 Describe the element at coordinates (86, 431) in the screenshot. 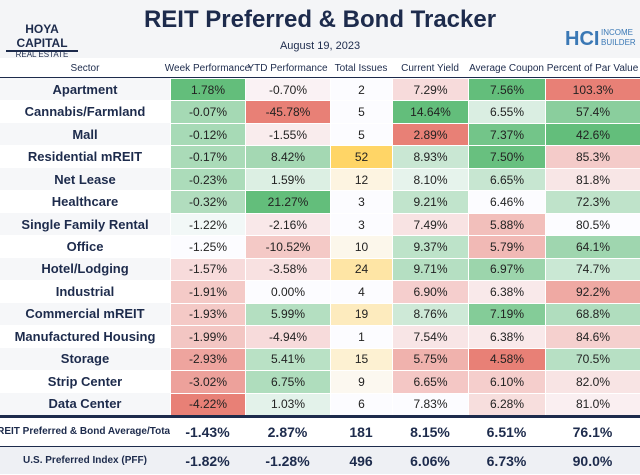

I see `summary-label: REIT Preferred & Bond Average/Total` at that location.